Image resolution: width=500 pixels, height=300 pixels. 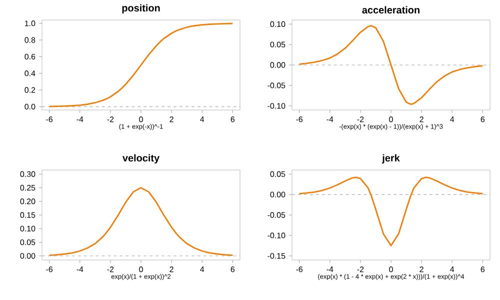 What do you see at coordinates (391, 10) in the screenshot?
I see `chart-title: acceleration` at bounding box center [391, 10].